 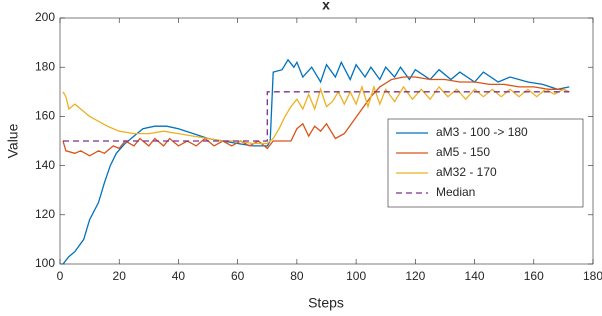 What do you see at coordinates (455, 192) in the screenshot?
I see `legend-label: Median` at bounding box center [455, 192].